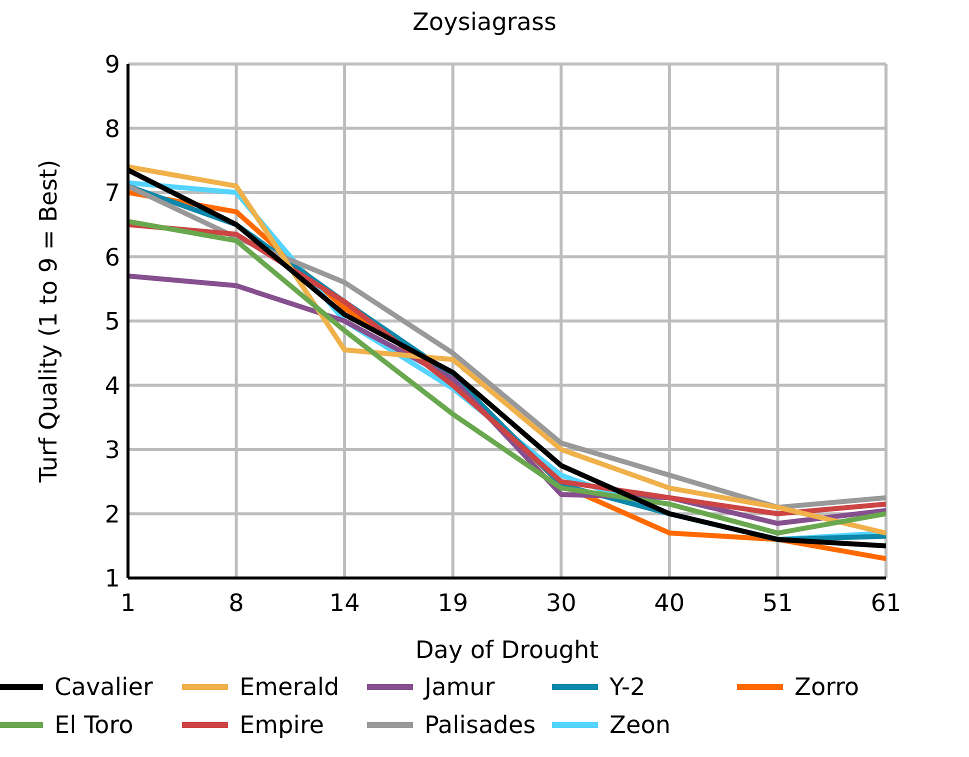  What do you see at coordinates (112, 128) in the screenshot?
I see `y-tick-label: 8` at bounding box center [112, 128].